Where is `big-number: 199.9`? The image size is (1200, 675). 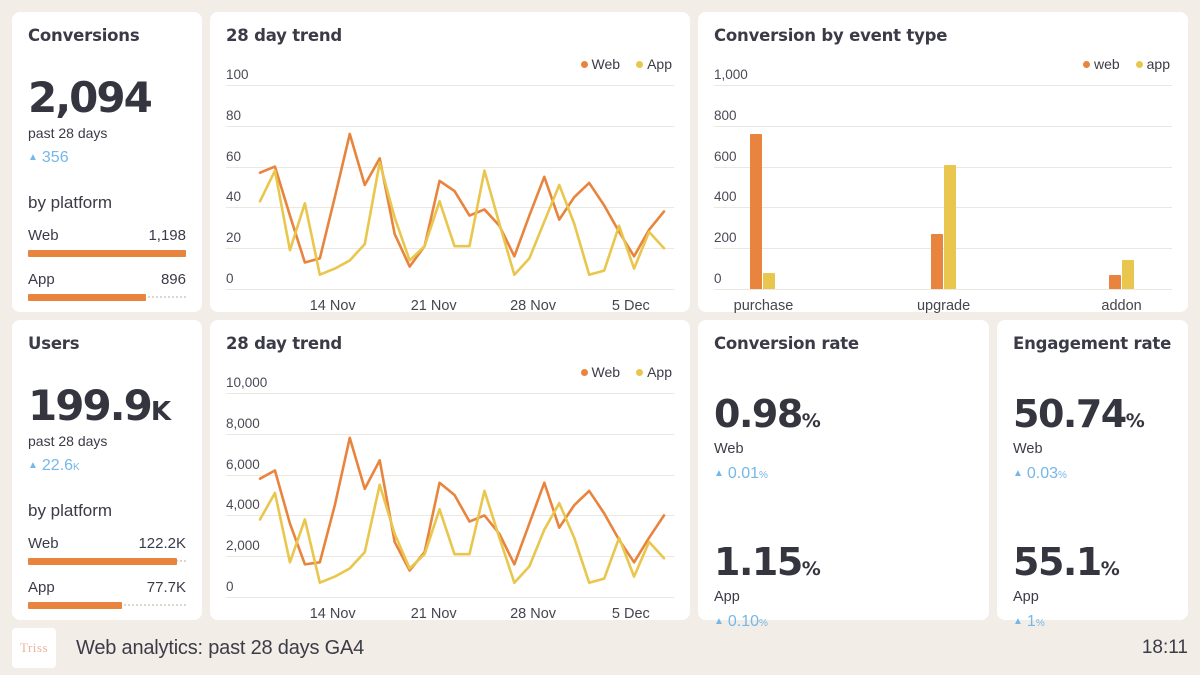 big-number: 199.9 is located at coordinates (90, 405).